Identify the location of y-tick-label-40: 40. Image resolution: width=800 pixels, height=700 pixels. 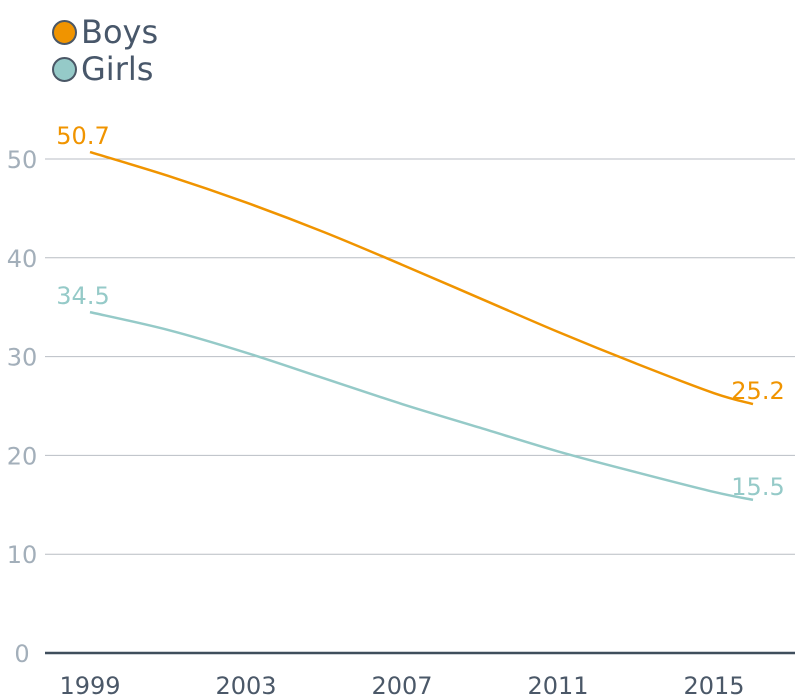
(22, 259).